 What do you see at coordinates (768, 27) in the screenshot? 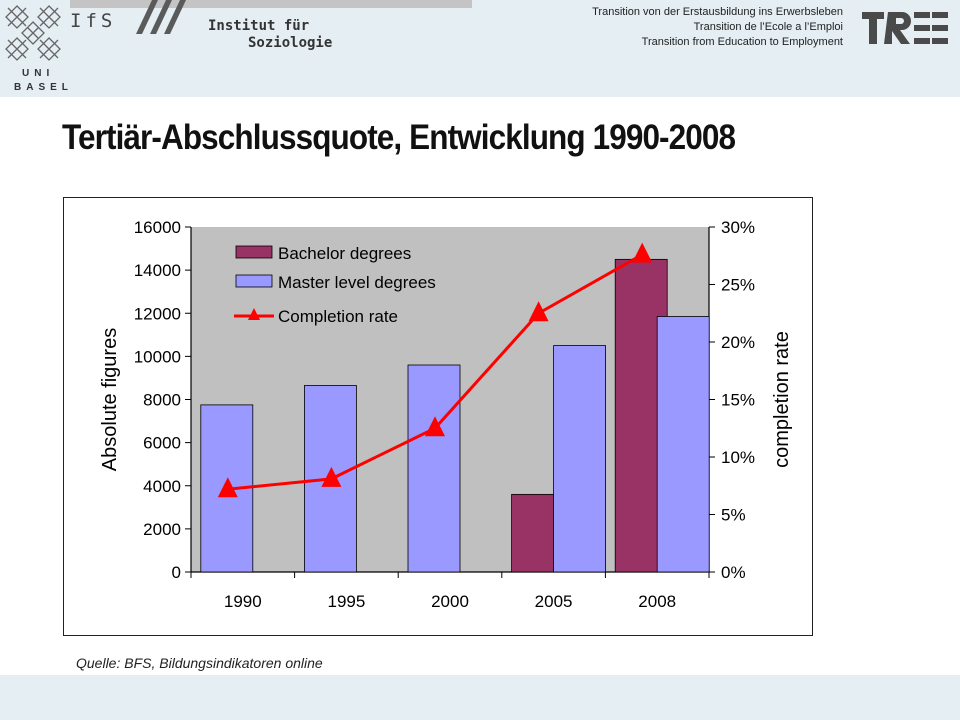
I see `transition-fr: Transition de l’Ecole a l’Emploi` at bounding box center [768, 27].